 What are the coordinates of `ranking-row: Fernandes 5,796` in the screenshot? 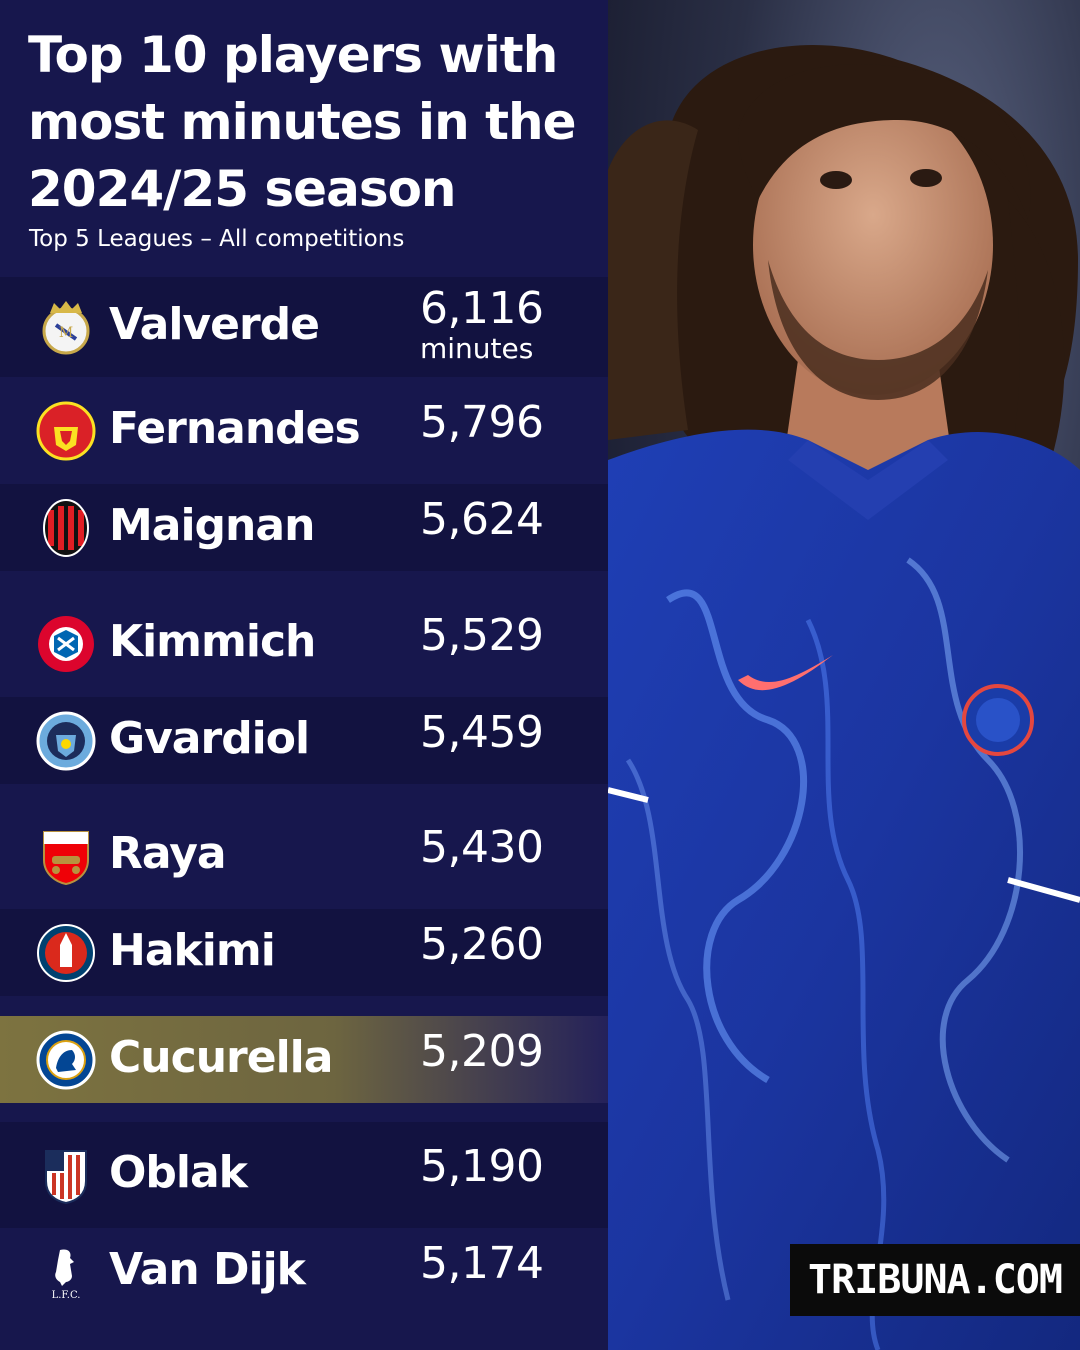 It's located at (304, 431).